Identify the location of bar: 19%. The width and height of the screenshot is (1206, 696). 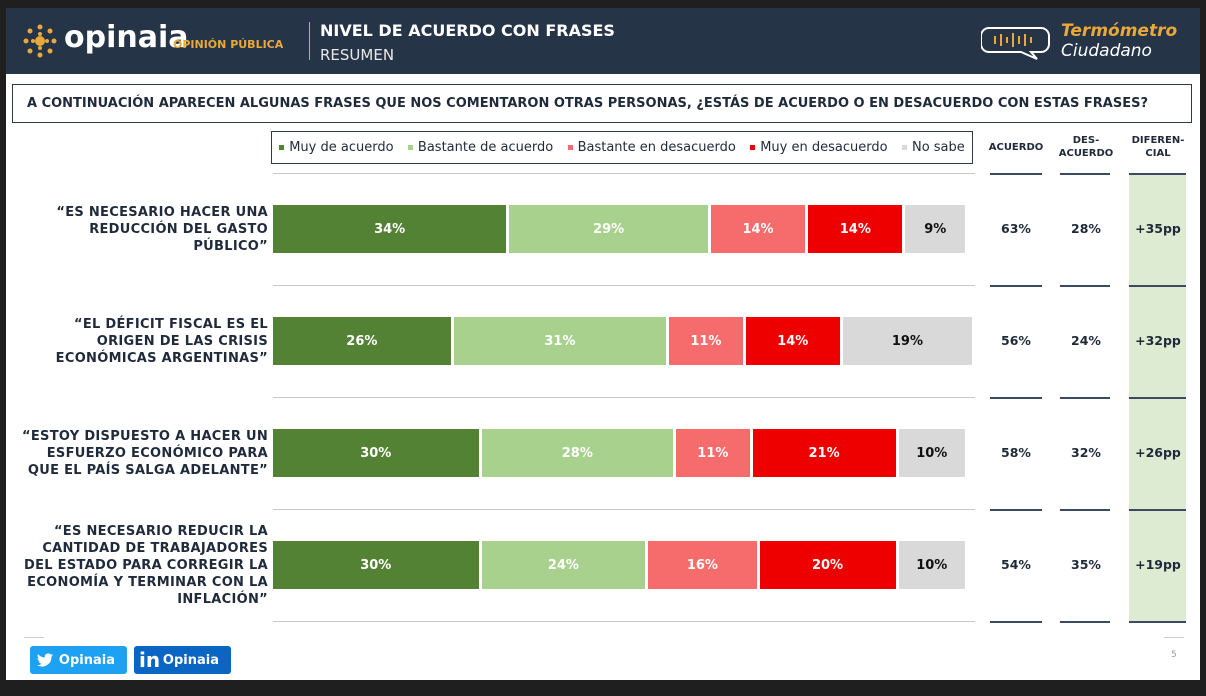
(907, 341).